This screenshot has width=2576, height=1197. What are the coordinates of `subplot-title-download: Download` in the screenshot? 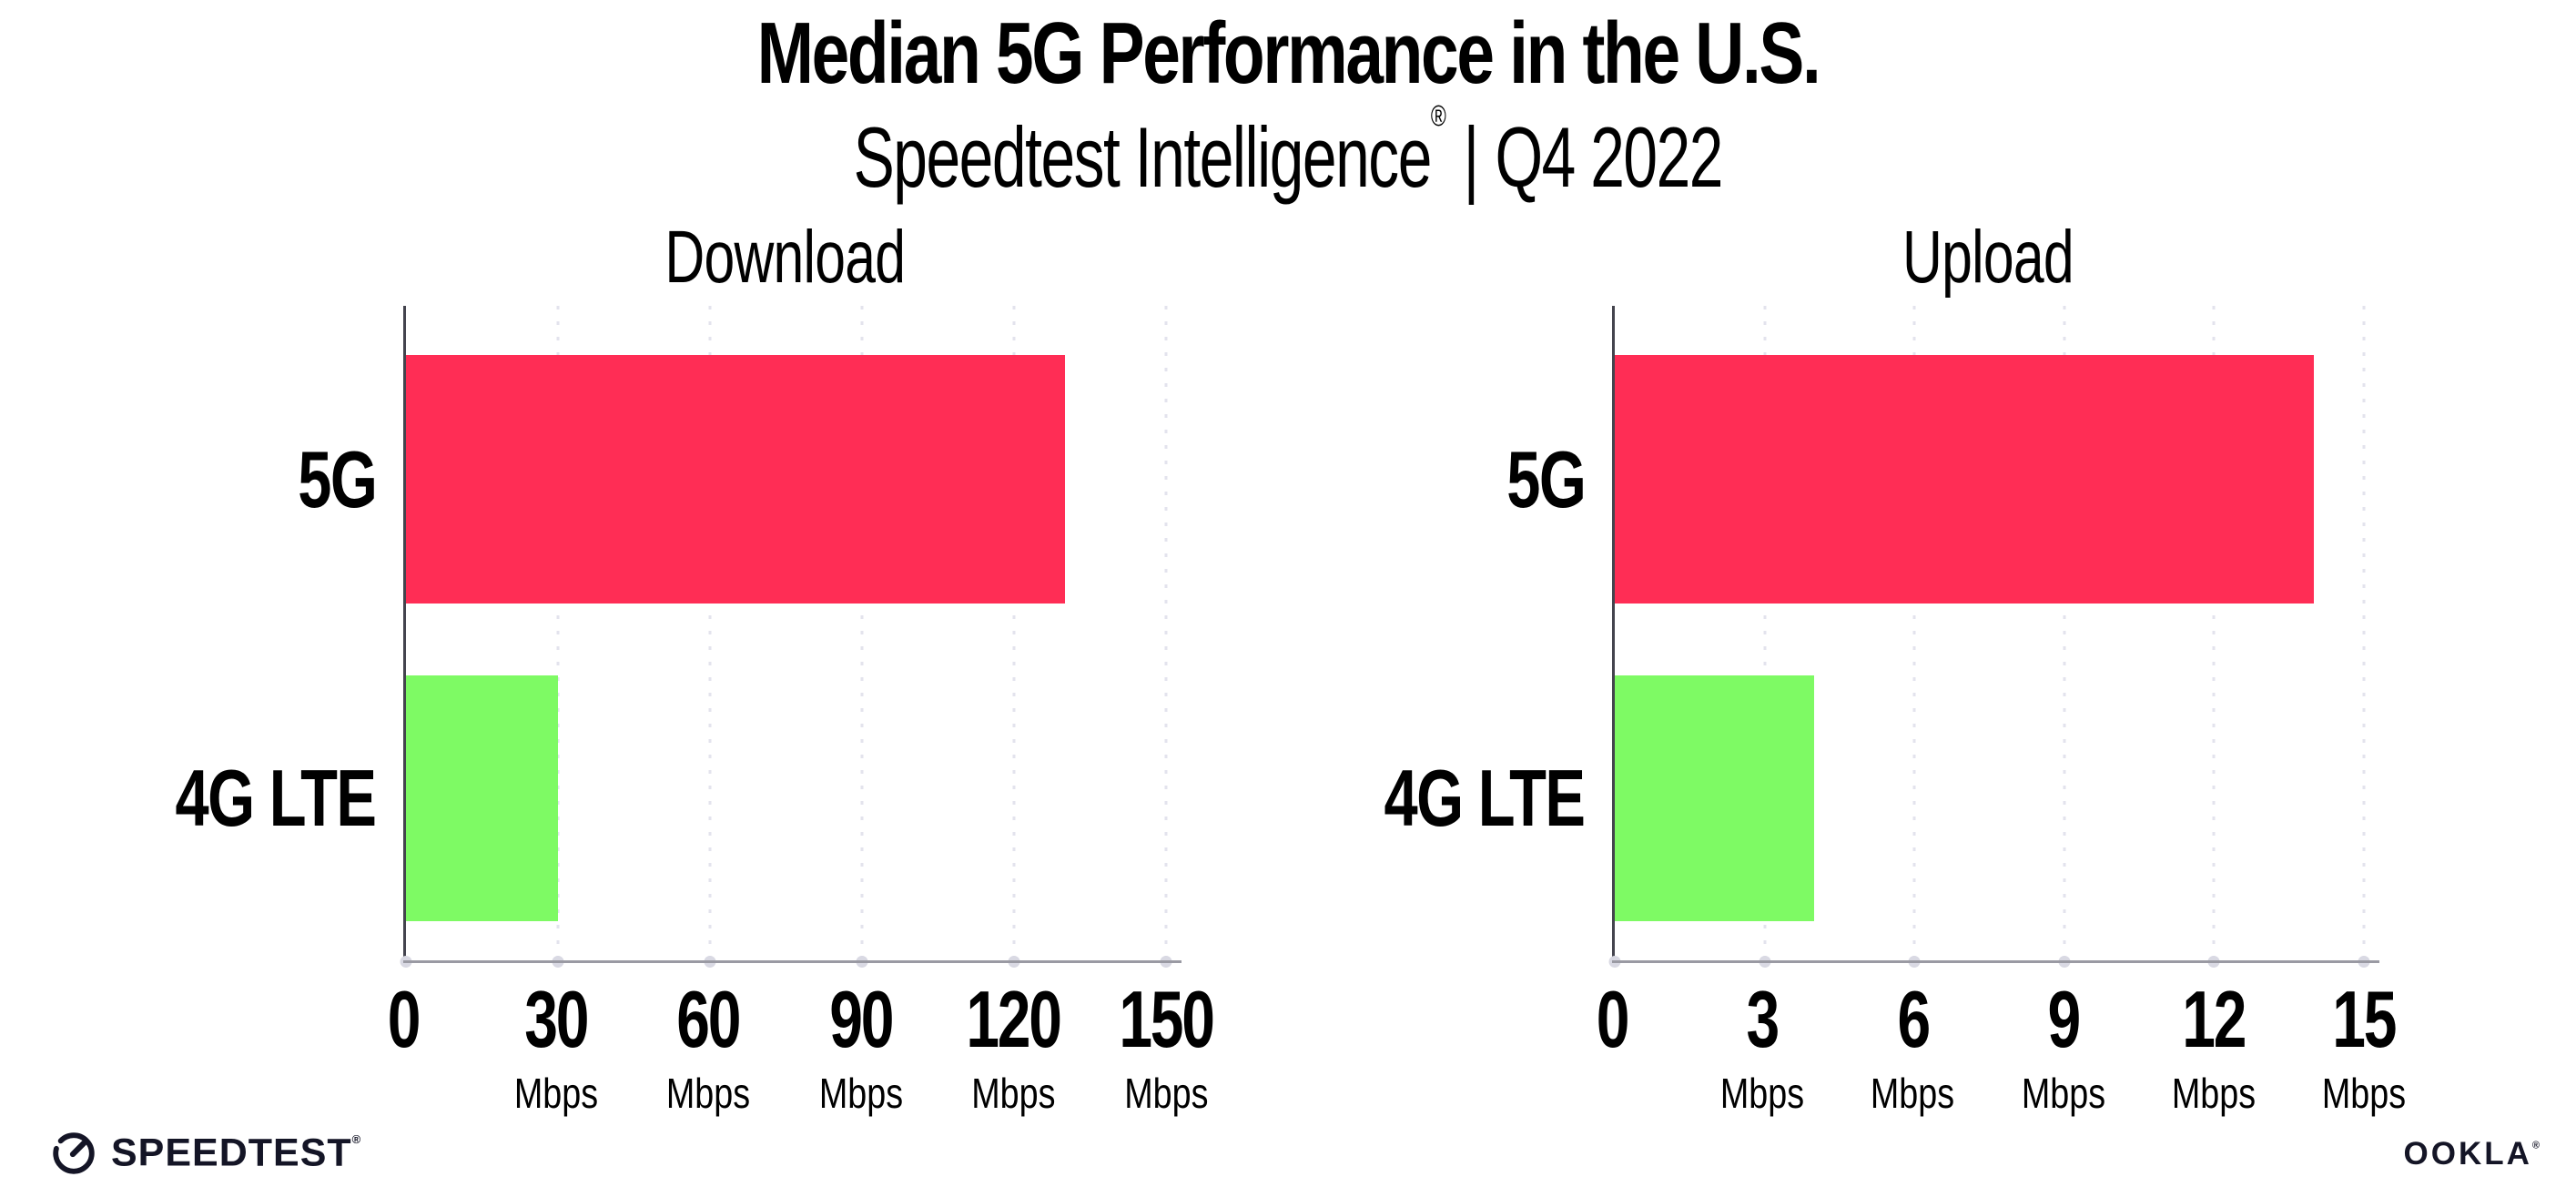 It's located at (784, 258).